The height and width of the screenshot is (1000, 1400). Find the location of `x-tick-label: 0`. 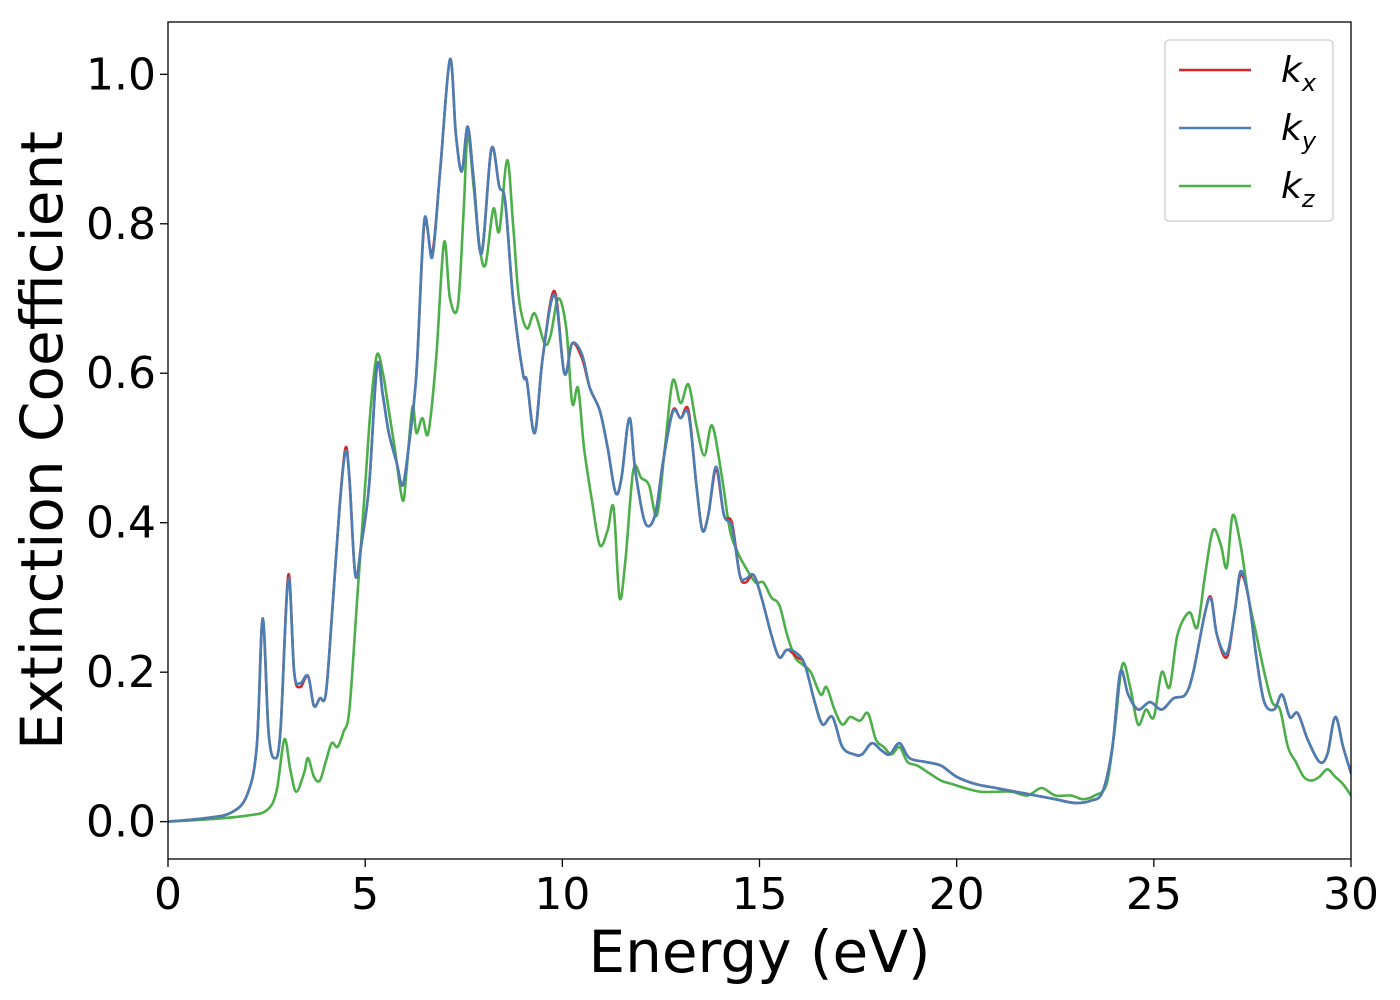

x-tick-label: 0 is located at coordinates (168, 894).